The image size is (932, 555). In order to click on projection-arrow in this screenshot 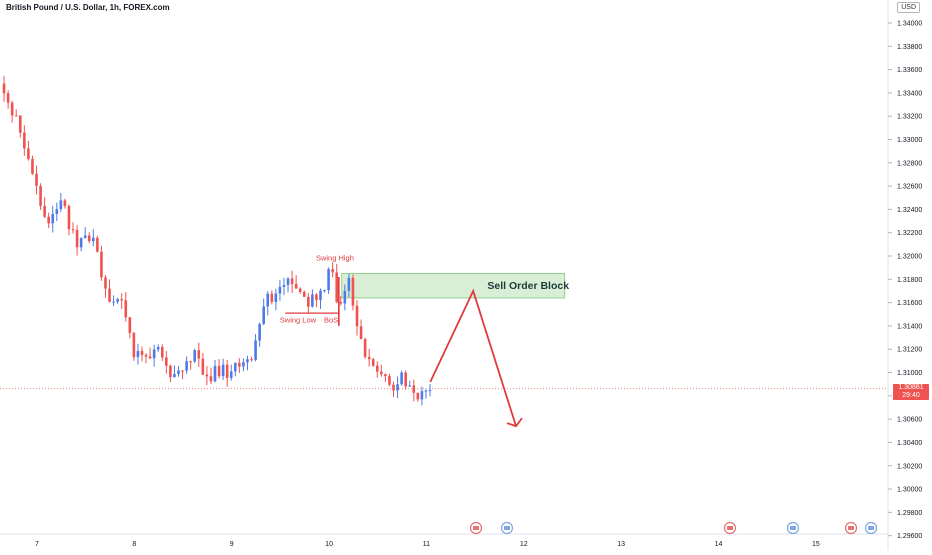, I will do `click(473, 357)`.